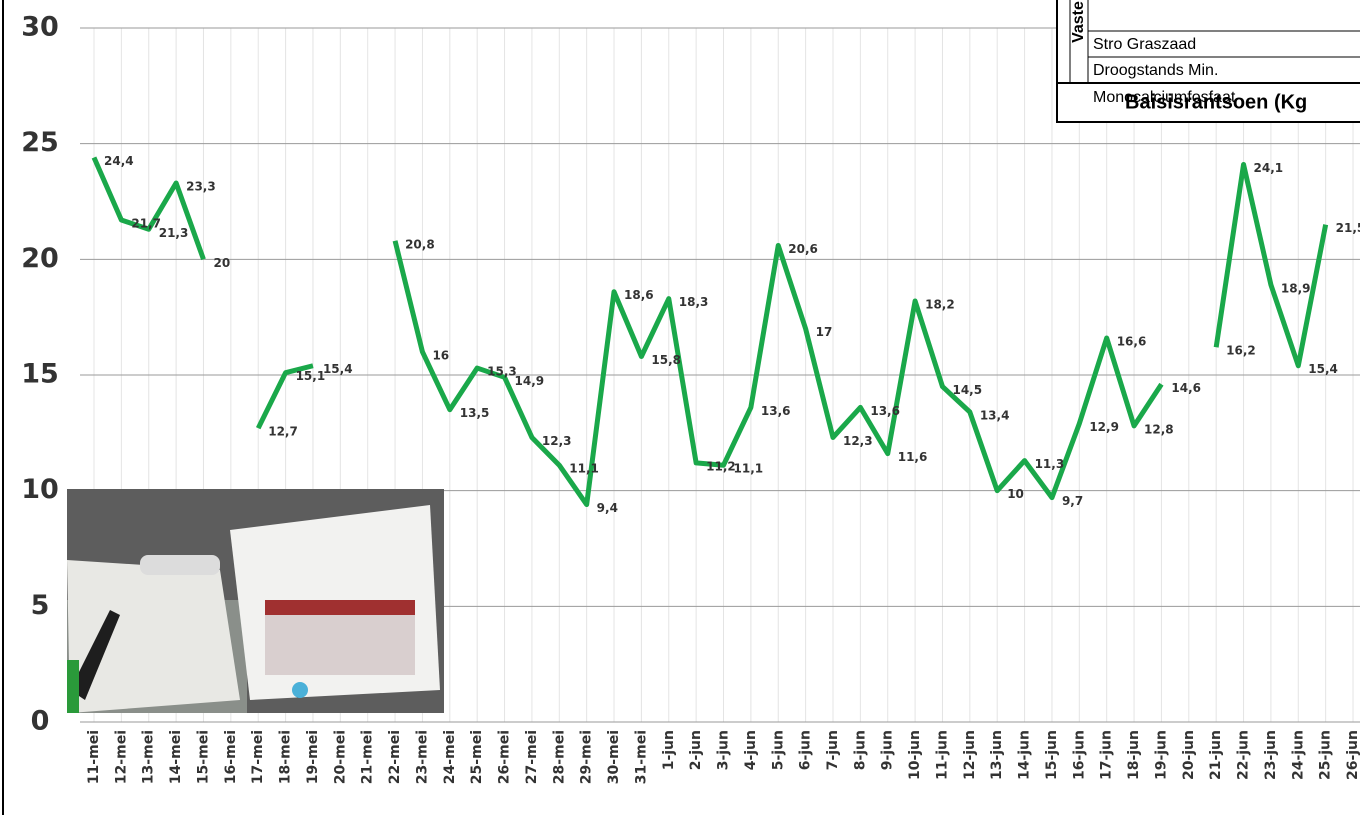  What do you see at coordinates (40, 374) in the screenshot?
I see `y-tick-label: 15` at bounding box center [40, 374].